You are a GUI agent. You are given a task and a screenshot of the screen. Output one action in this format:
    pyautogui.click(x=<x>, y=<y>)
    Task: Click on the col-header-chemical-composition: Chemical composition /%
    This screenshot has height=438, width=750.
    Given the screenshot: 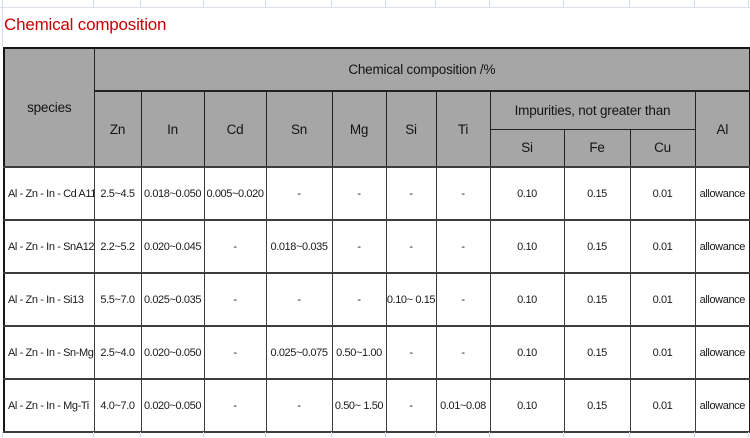 What is the action you would take?
    pyautogui.click(x=421, y=69)
    